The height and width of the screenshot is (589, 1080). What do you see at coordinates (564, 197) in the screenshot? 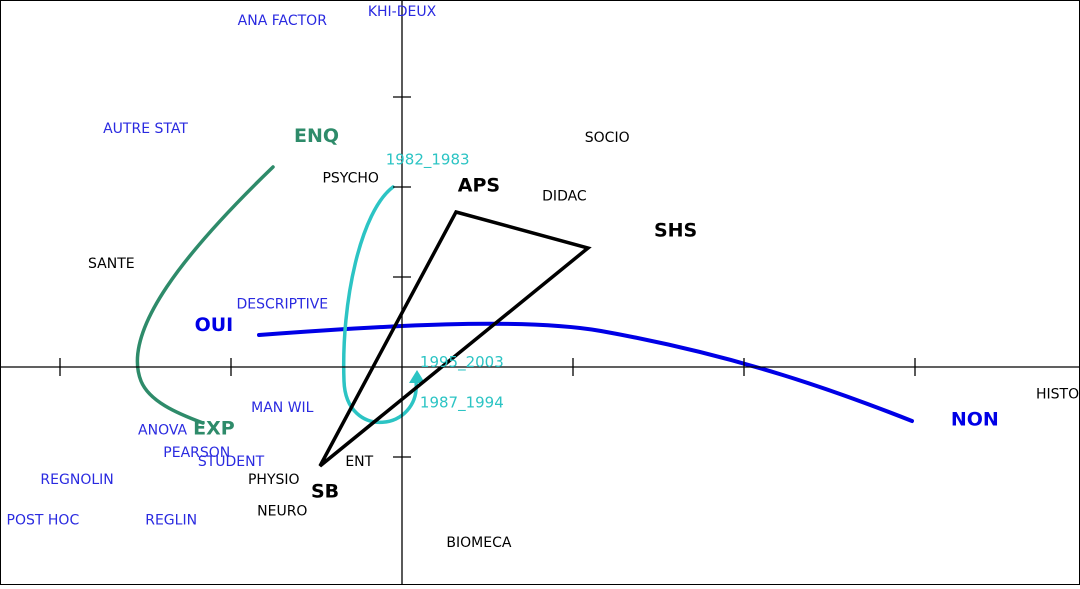
I see `point-label: DIDAC` at bounding box center [564, 197].